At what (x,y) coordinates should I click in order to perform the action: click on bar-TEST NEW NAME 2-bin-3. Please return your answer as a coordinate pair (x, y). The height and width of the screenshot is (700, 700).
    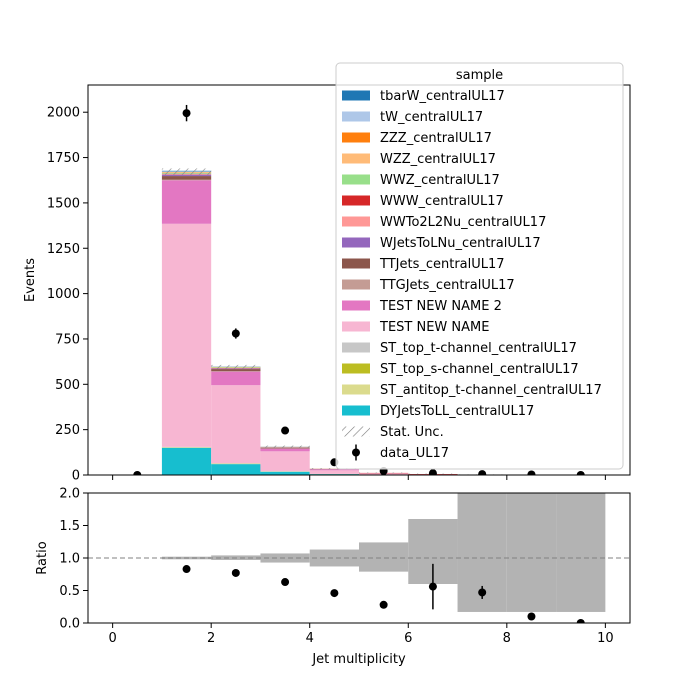
    Looking at the image, I should click on (285, 450).